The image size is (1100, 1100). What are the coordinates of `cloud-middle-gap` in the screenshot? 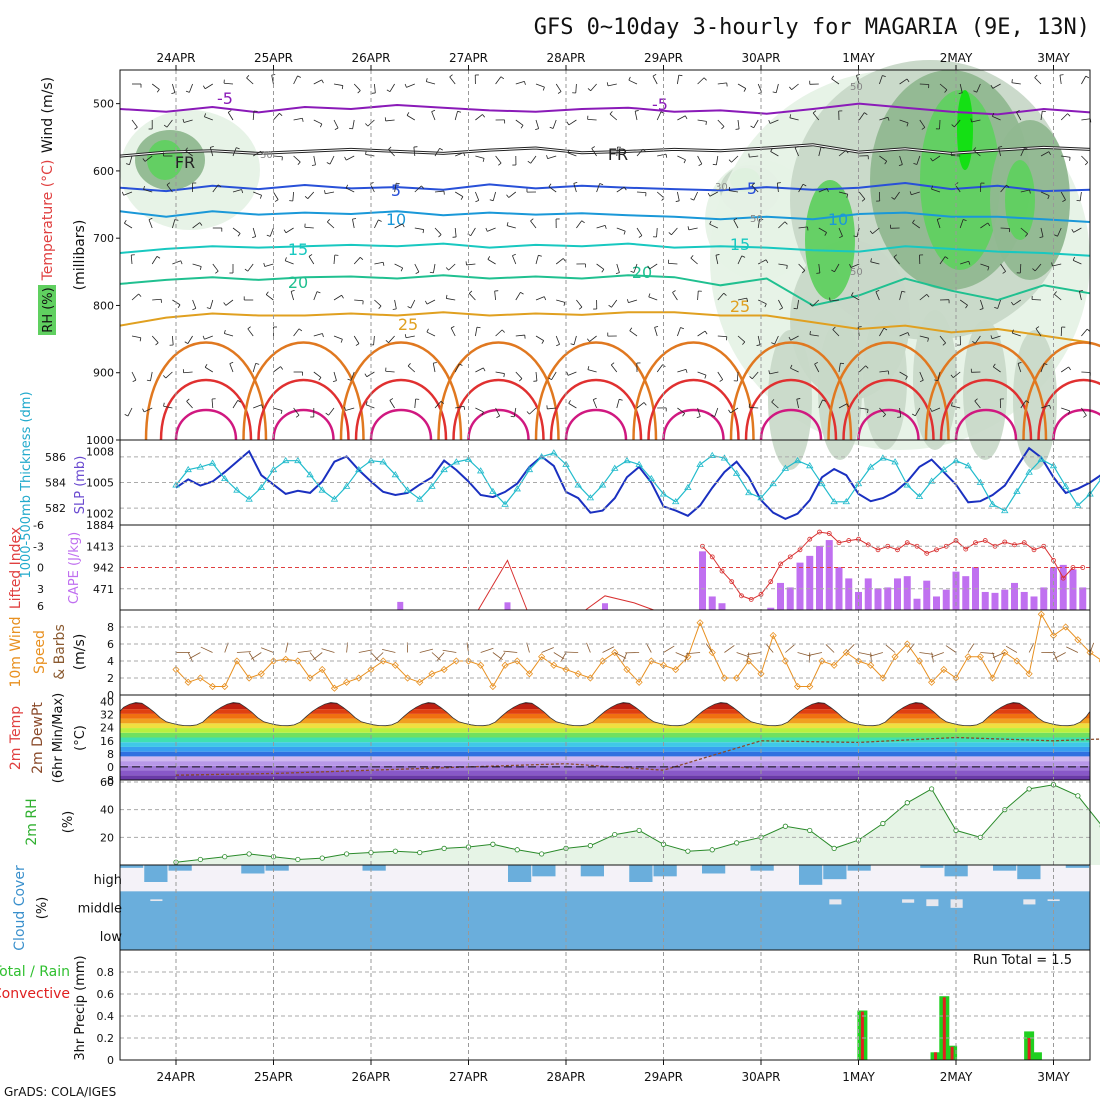 It's located at (1053, 900).